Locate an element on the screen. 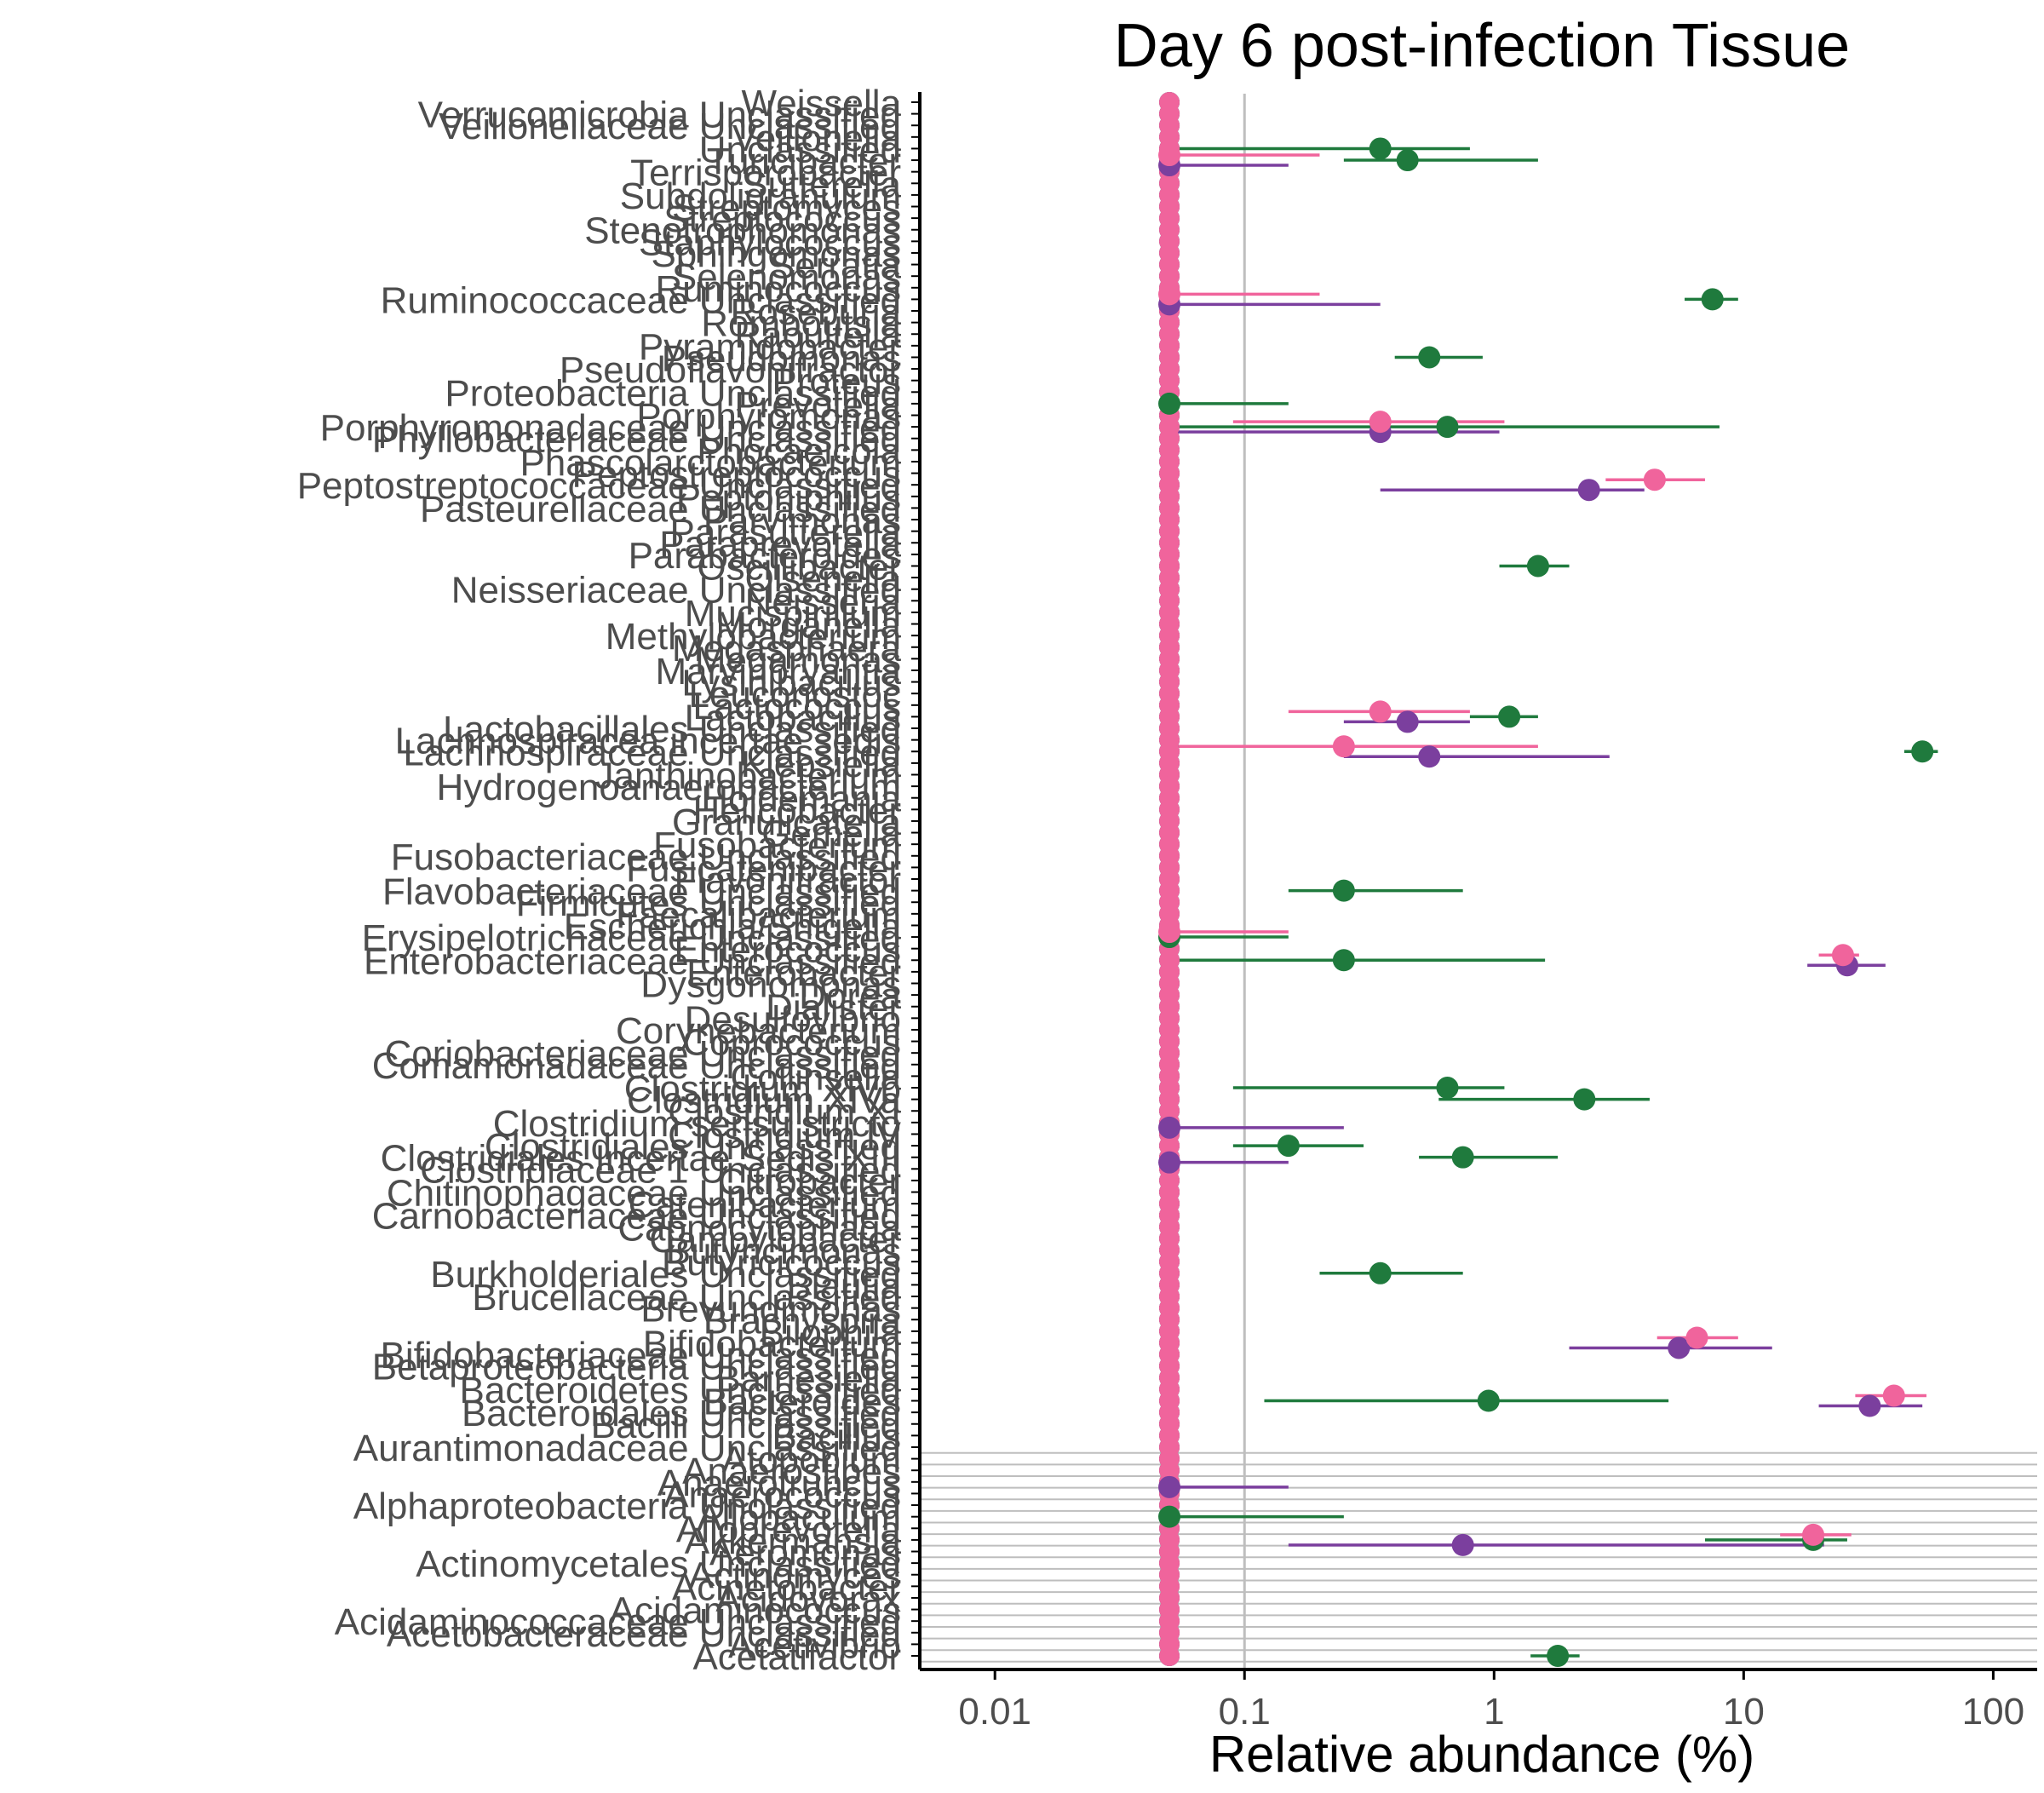 The image size is (2044, 1793). category-label: Phyllobacteriaceae Unclassified is located at coordinates (636, 440).